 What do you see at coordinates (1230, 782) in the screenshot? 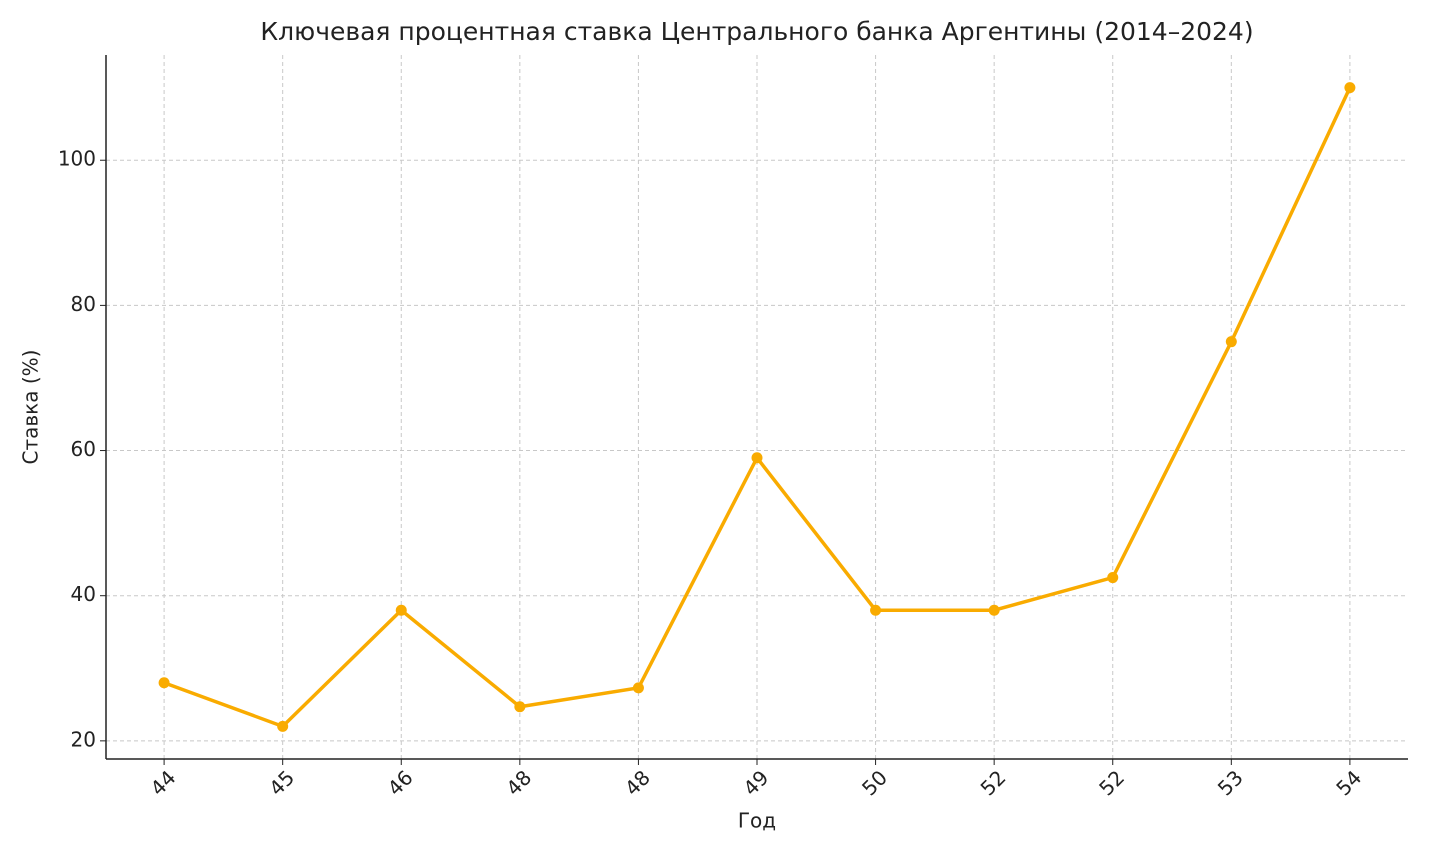
I see `x-tick-label: 53` at bounding box center [1230, 782].